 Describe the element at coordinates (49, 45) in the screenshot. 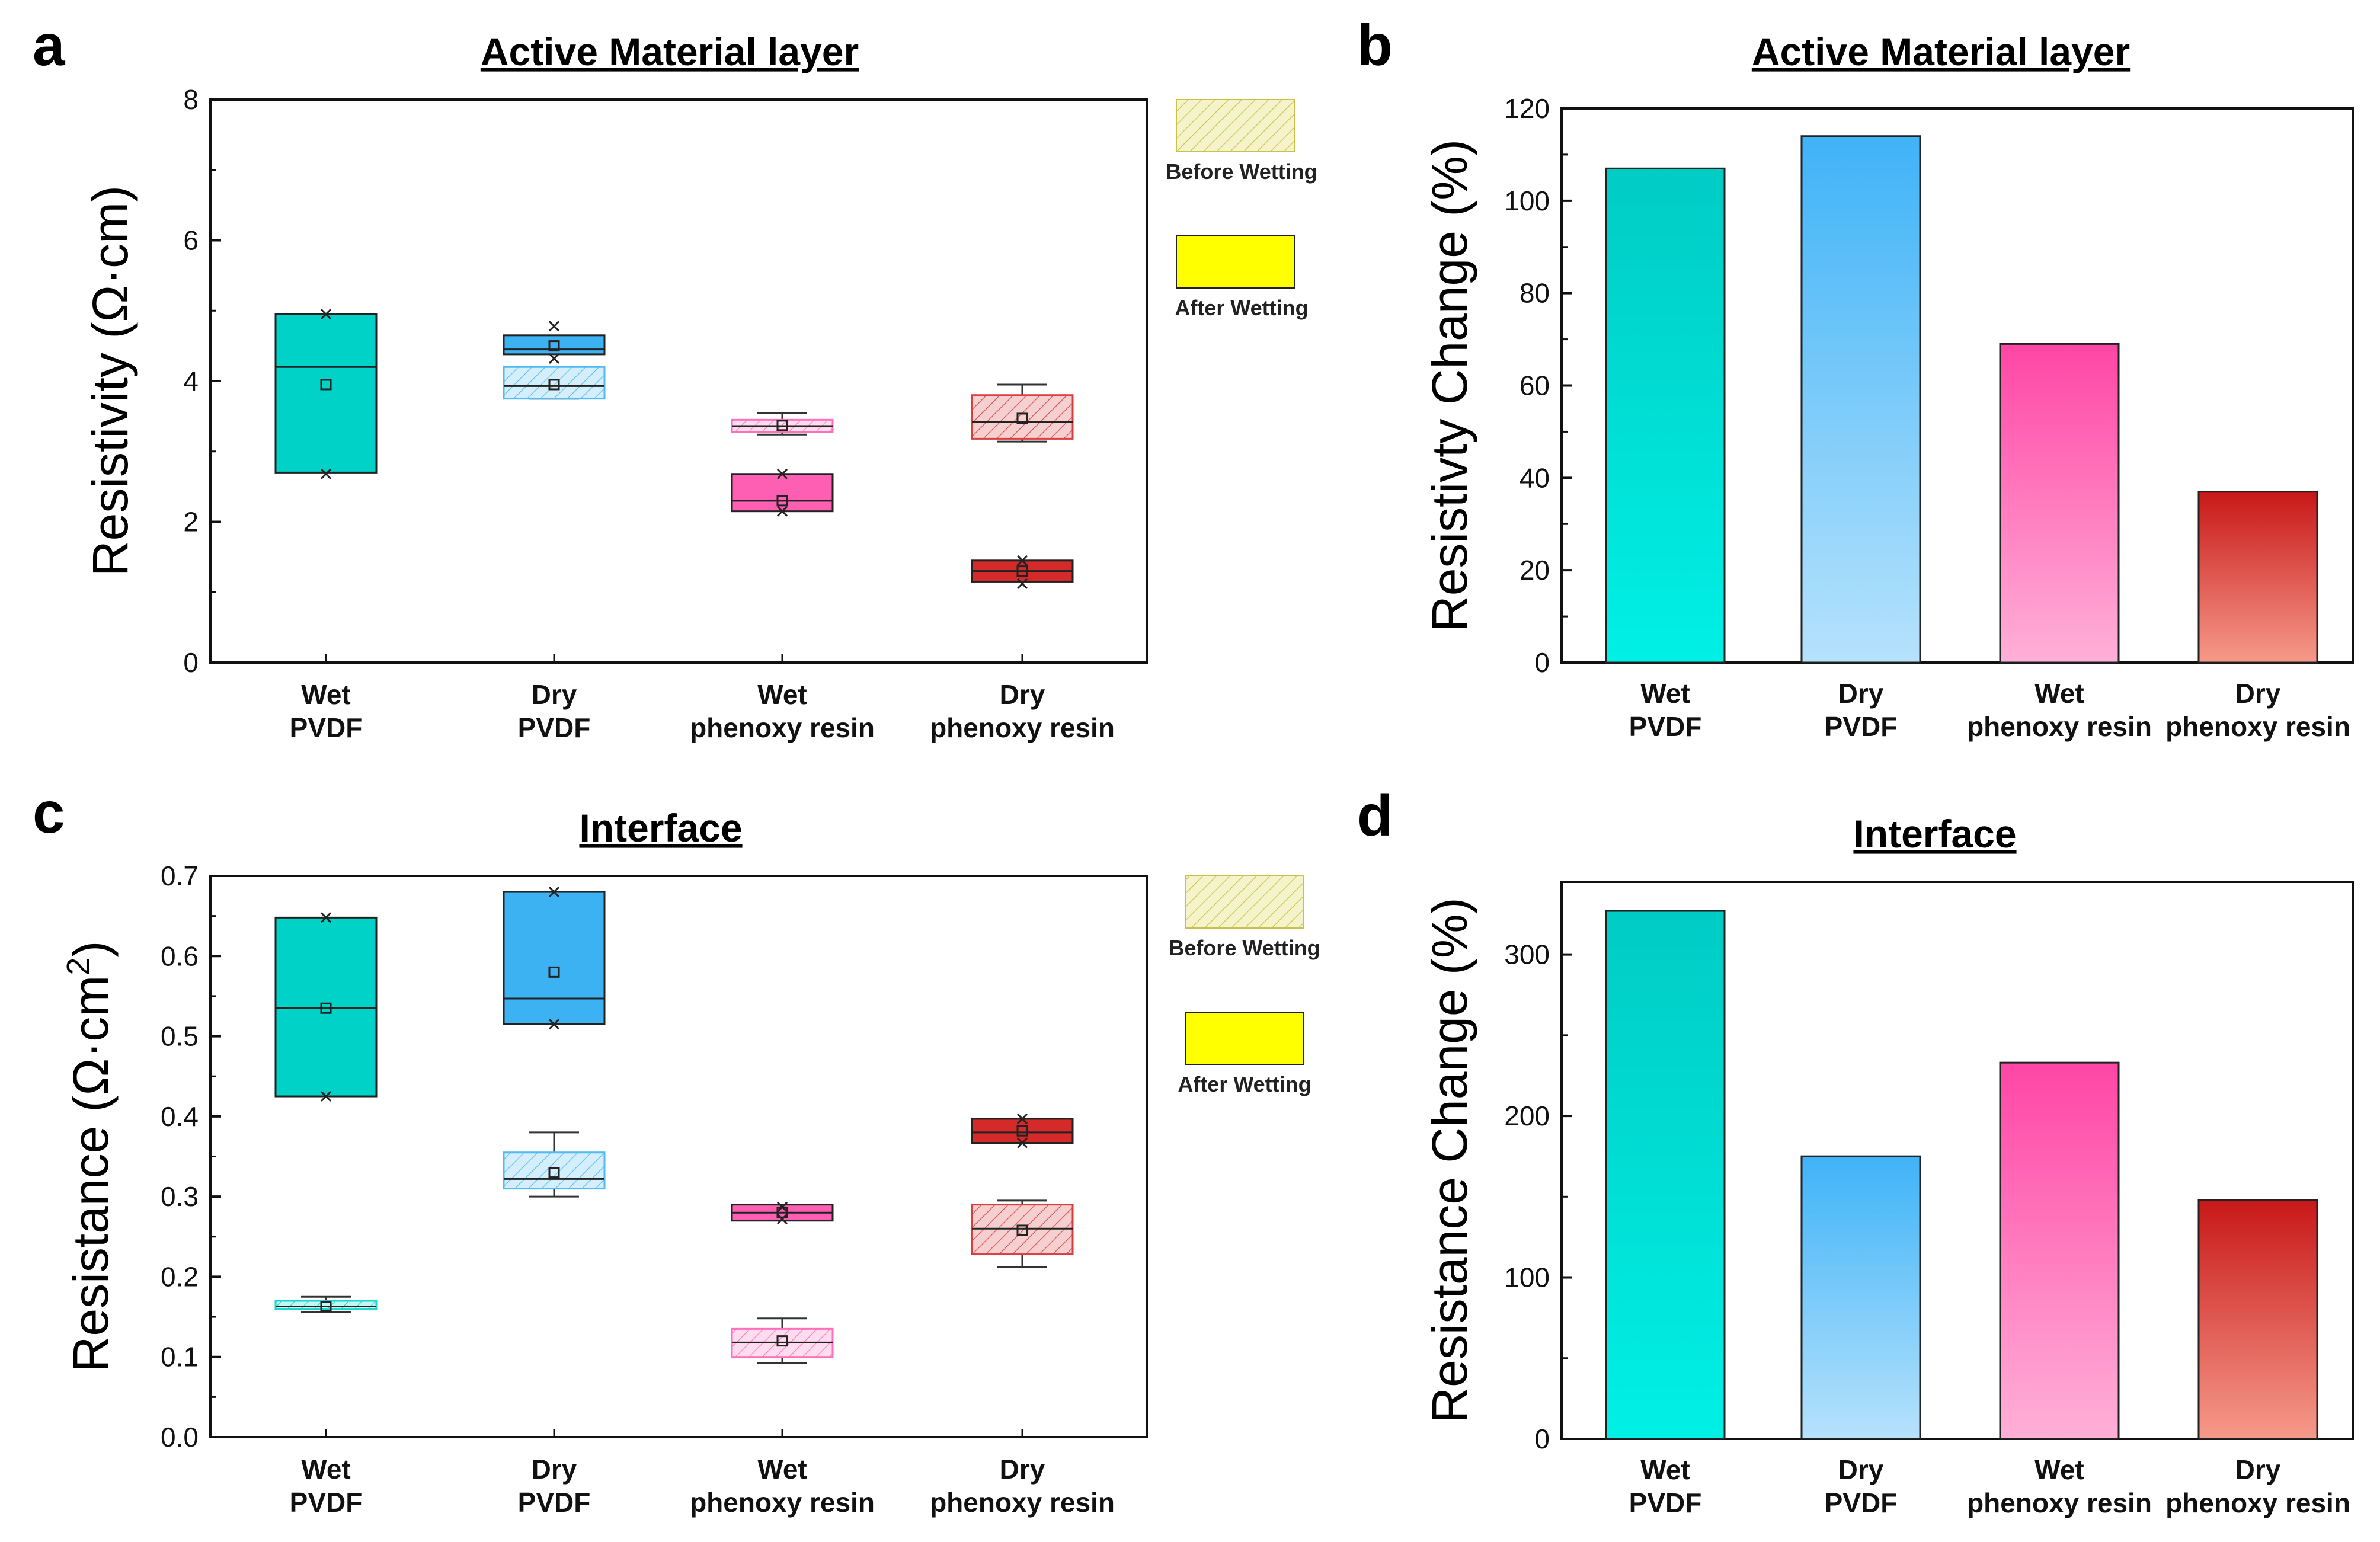

I see `panel-letter: a` at that location.